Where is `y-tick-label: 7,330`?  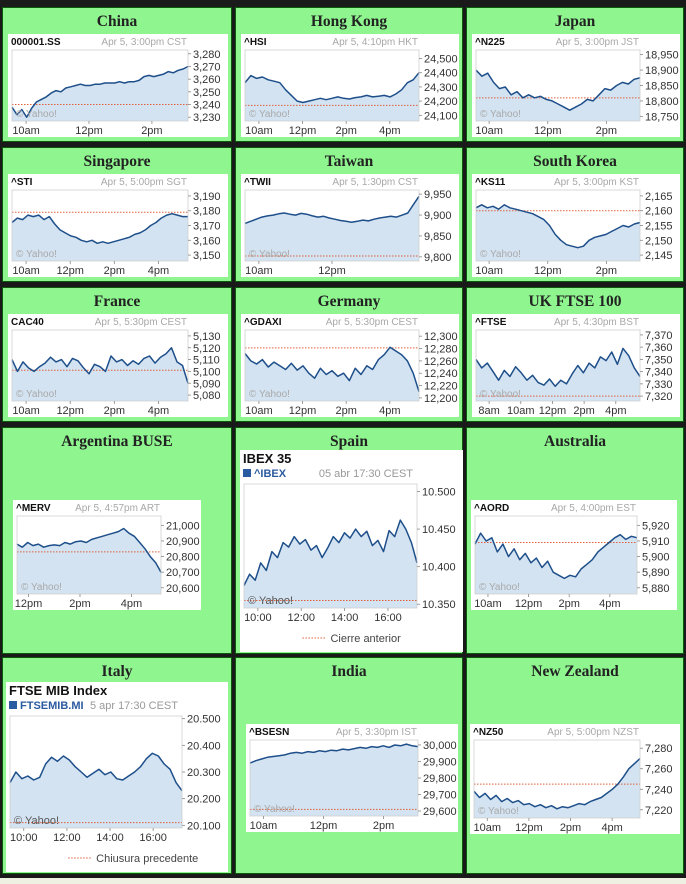 y-tick-label: 7,330 is located at coordinates (659, 385).